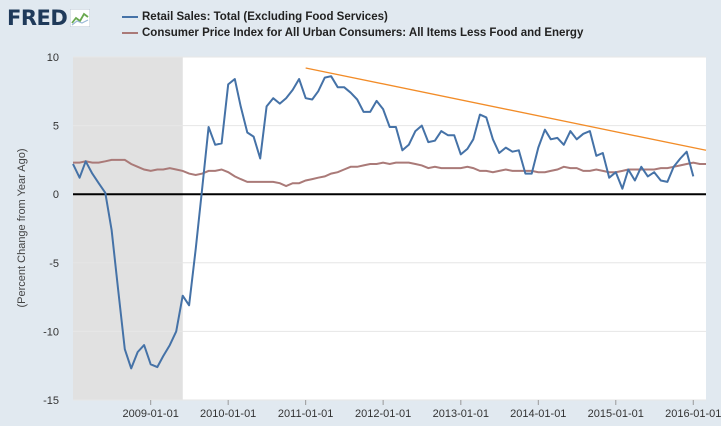 The width and height of the screenshot is (721, 426). Describe the element at coordinates (228, 414) in the screenshot. I see `x-tick-label: 2010-01-01` at that location.